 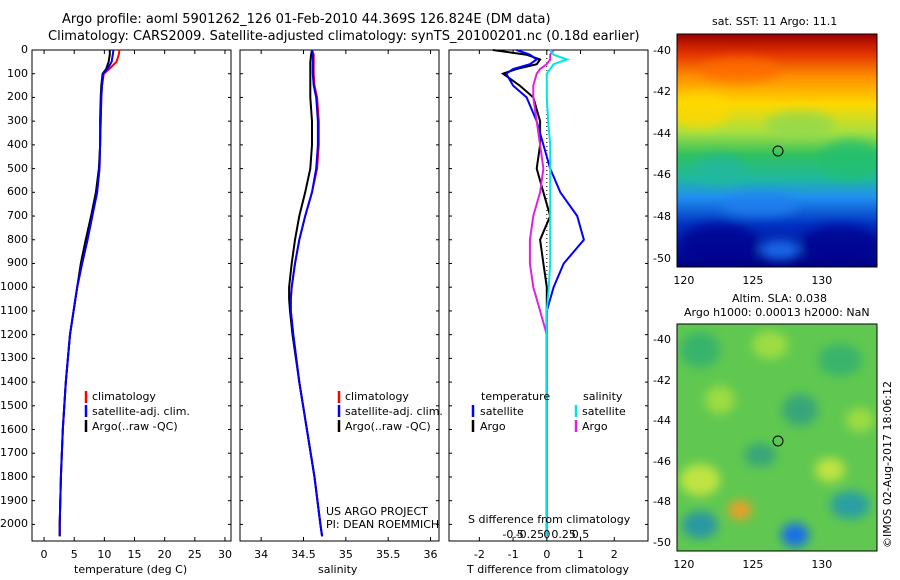 I want to click on s-tick-label: 0.5, so click(x=580, y=534).